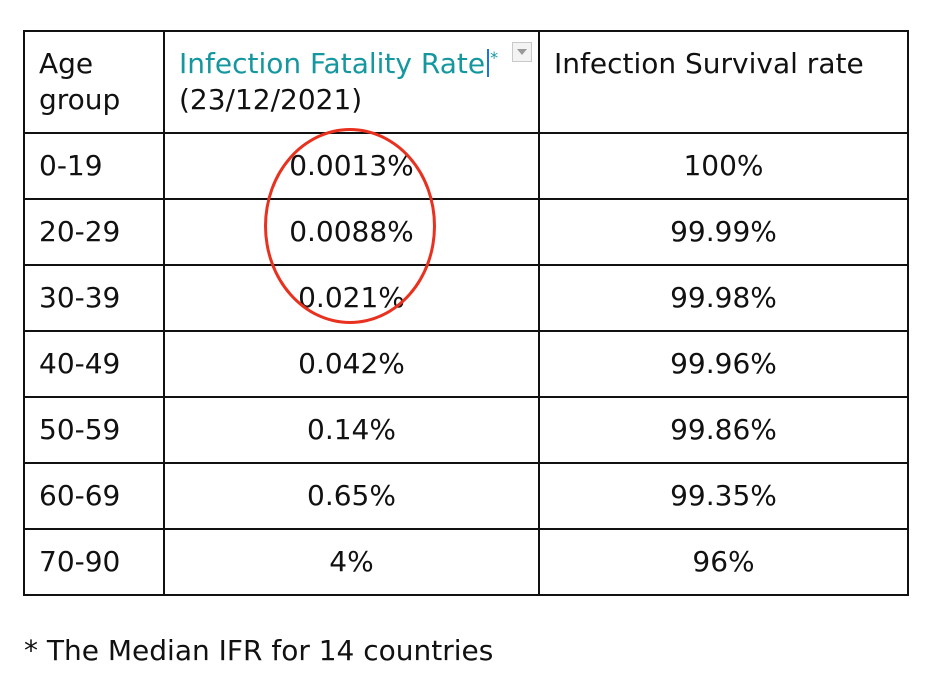 This screenshot has height=682, width=946. I want to click on cell-ifr: 0.14%, so click(351, 430).